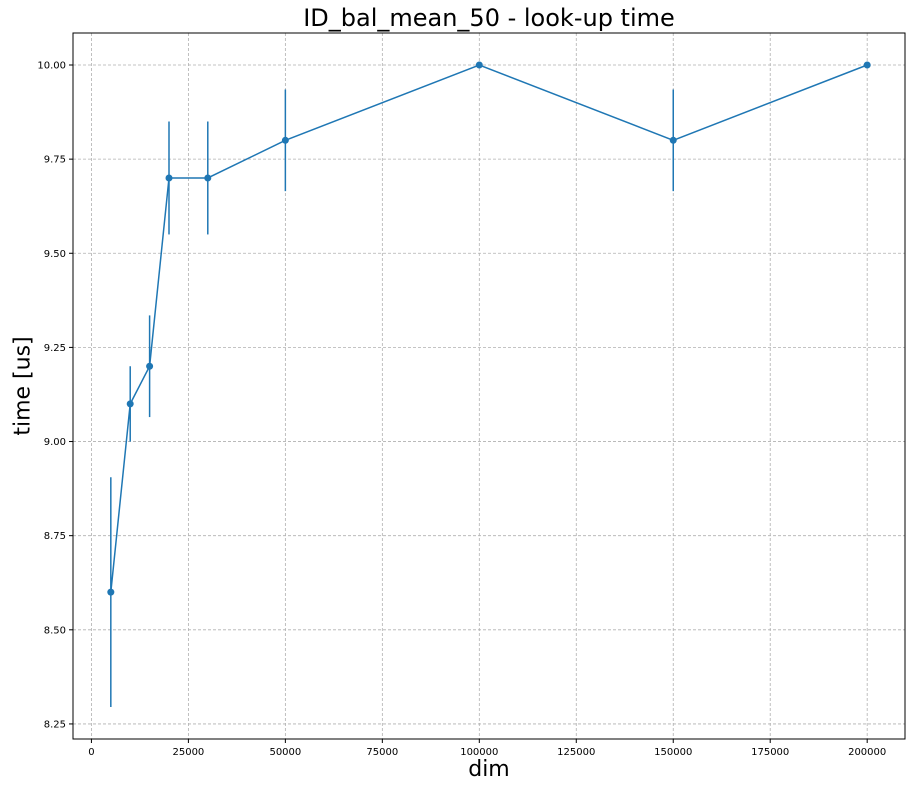 The image size is (914, 787). I want to click on y-tick-label: 8.75, so click(55, 536).